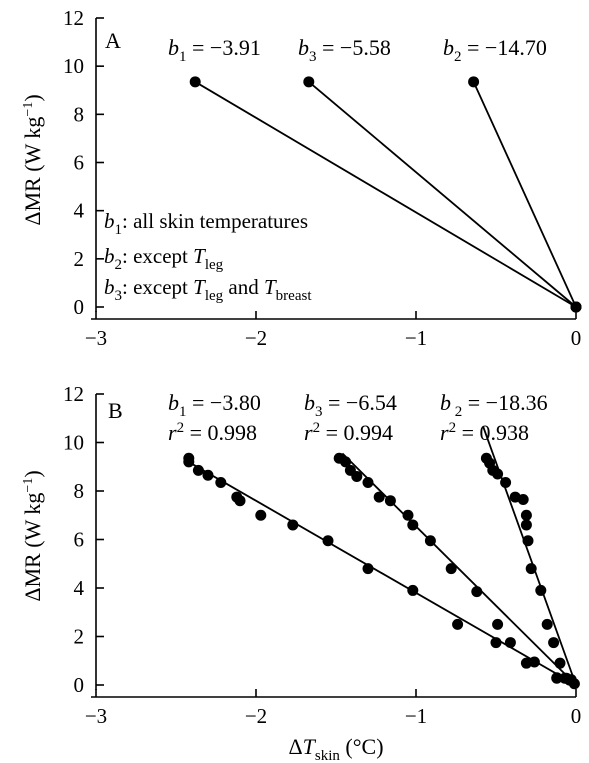 This screenshot has width=589, height=763. What do you see at coordinates (79, 588) in the screenshot?
I see `panel-b-ytick-label: 4` at bounding box center [79, 588].